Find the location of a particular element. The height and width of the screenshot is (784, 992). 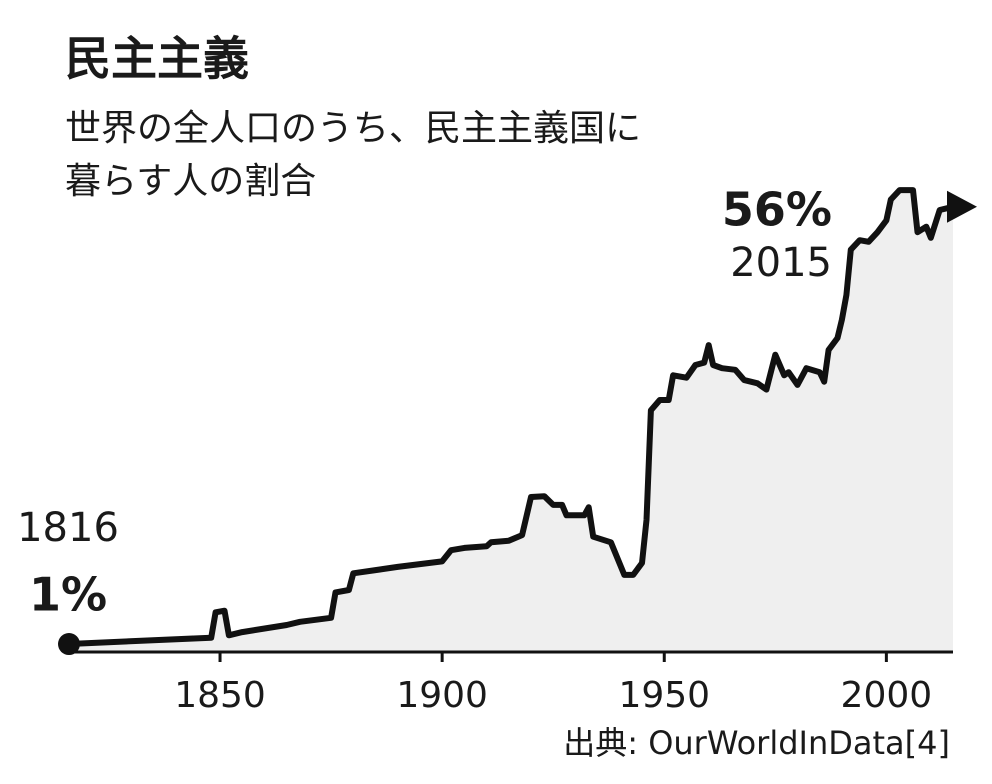

start-dot is located at coordinates (69, 644).